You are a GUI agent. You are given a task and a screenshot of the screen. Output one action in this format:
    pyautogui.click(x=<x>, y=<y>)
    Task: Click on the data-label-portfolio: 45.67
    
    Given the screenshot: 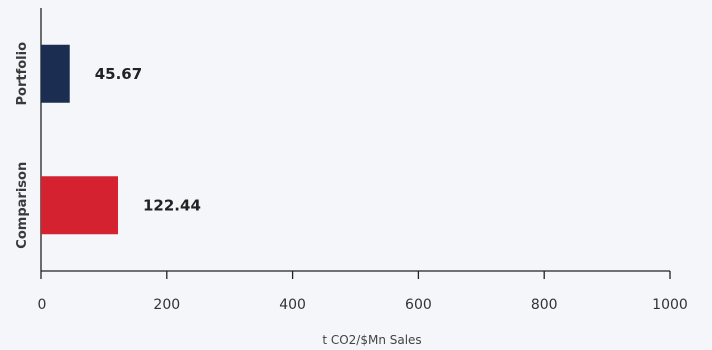 What is the action you would take?
    pyautogui.click(x=118, y=74)
    